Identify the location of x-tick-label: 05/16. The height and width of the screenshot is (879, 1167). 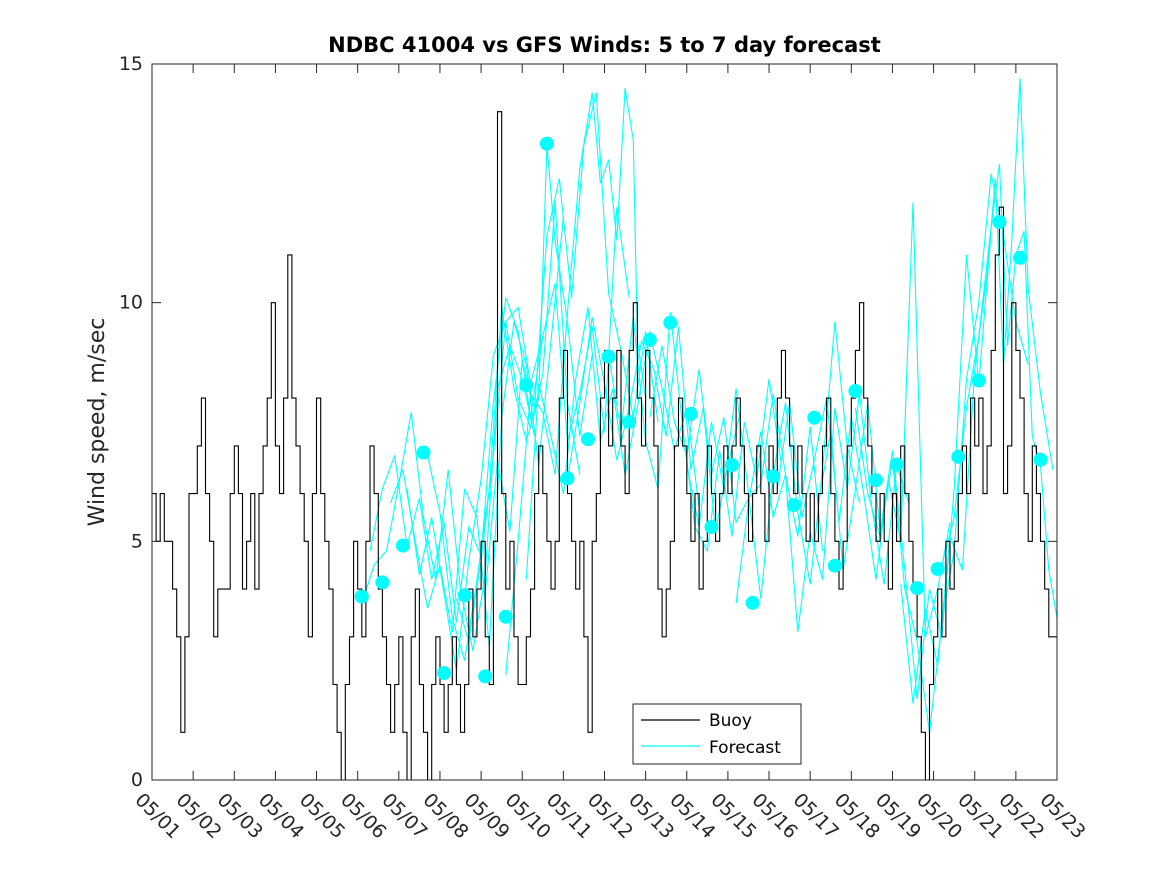
(775, 816).